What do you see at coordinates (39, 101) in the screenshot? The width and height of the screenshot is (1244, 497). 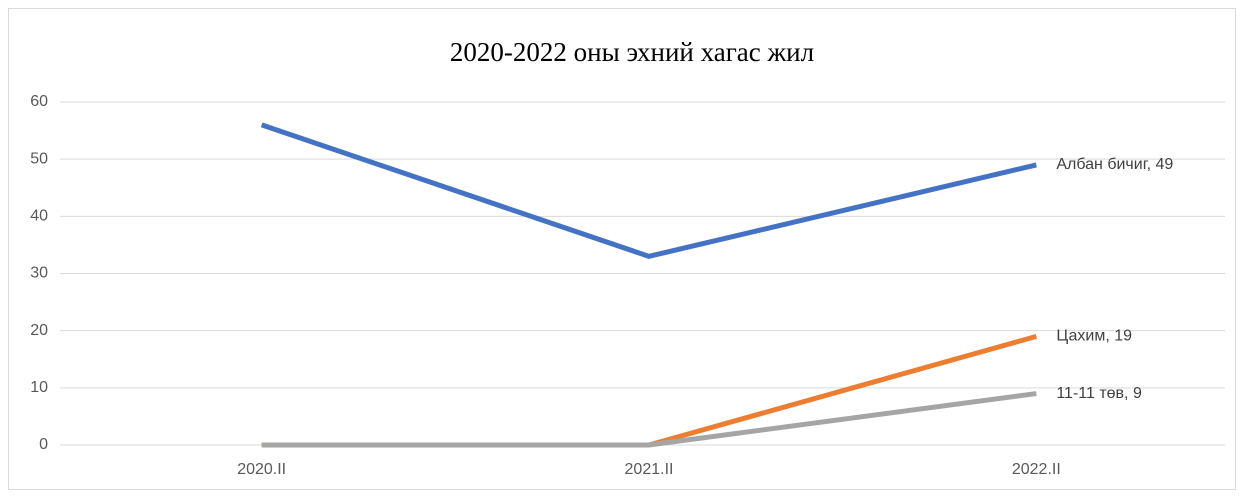 I see `y-tick-label: 60` at bounding box center [39, 101].